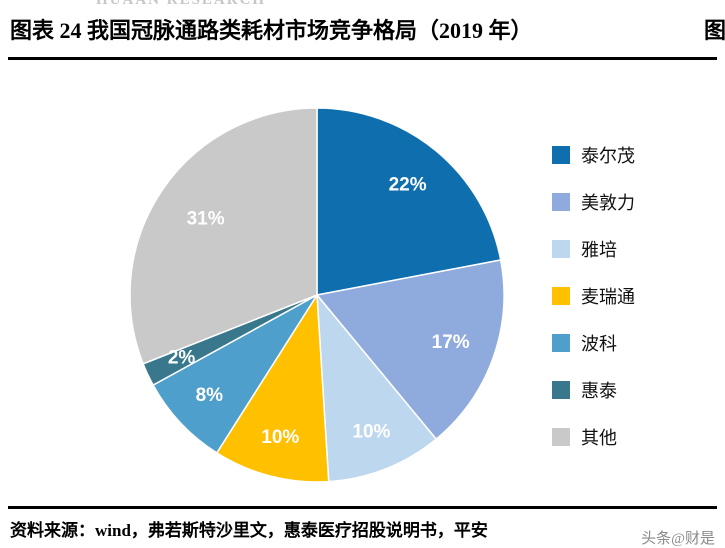 This screenshot has height=548, width=725. What do you see at coordinates (271, 30) in the screenshot?
I see `figure-title: 图表 24 我国冠脉通路类耗材市场竞争格局（2019 年）` at bounding box center [271, 30].